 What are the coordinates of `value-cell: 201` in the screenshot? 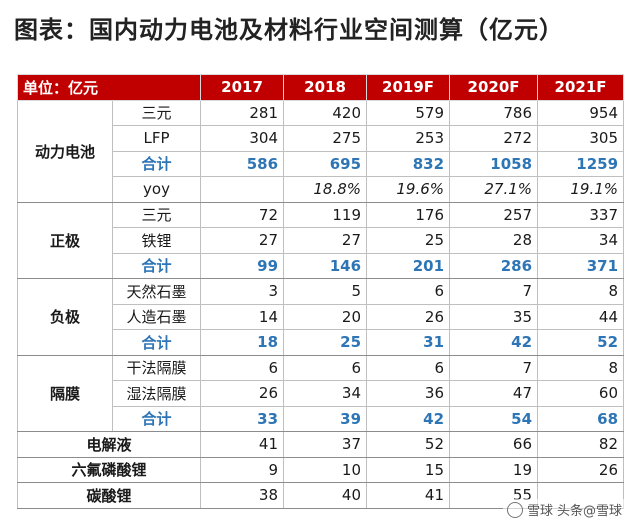 It's located at (408, 265).